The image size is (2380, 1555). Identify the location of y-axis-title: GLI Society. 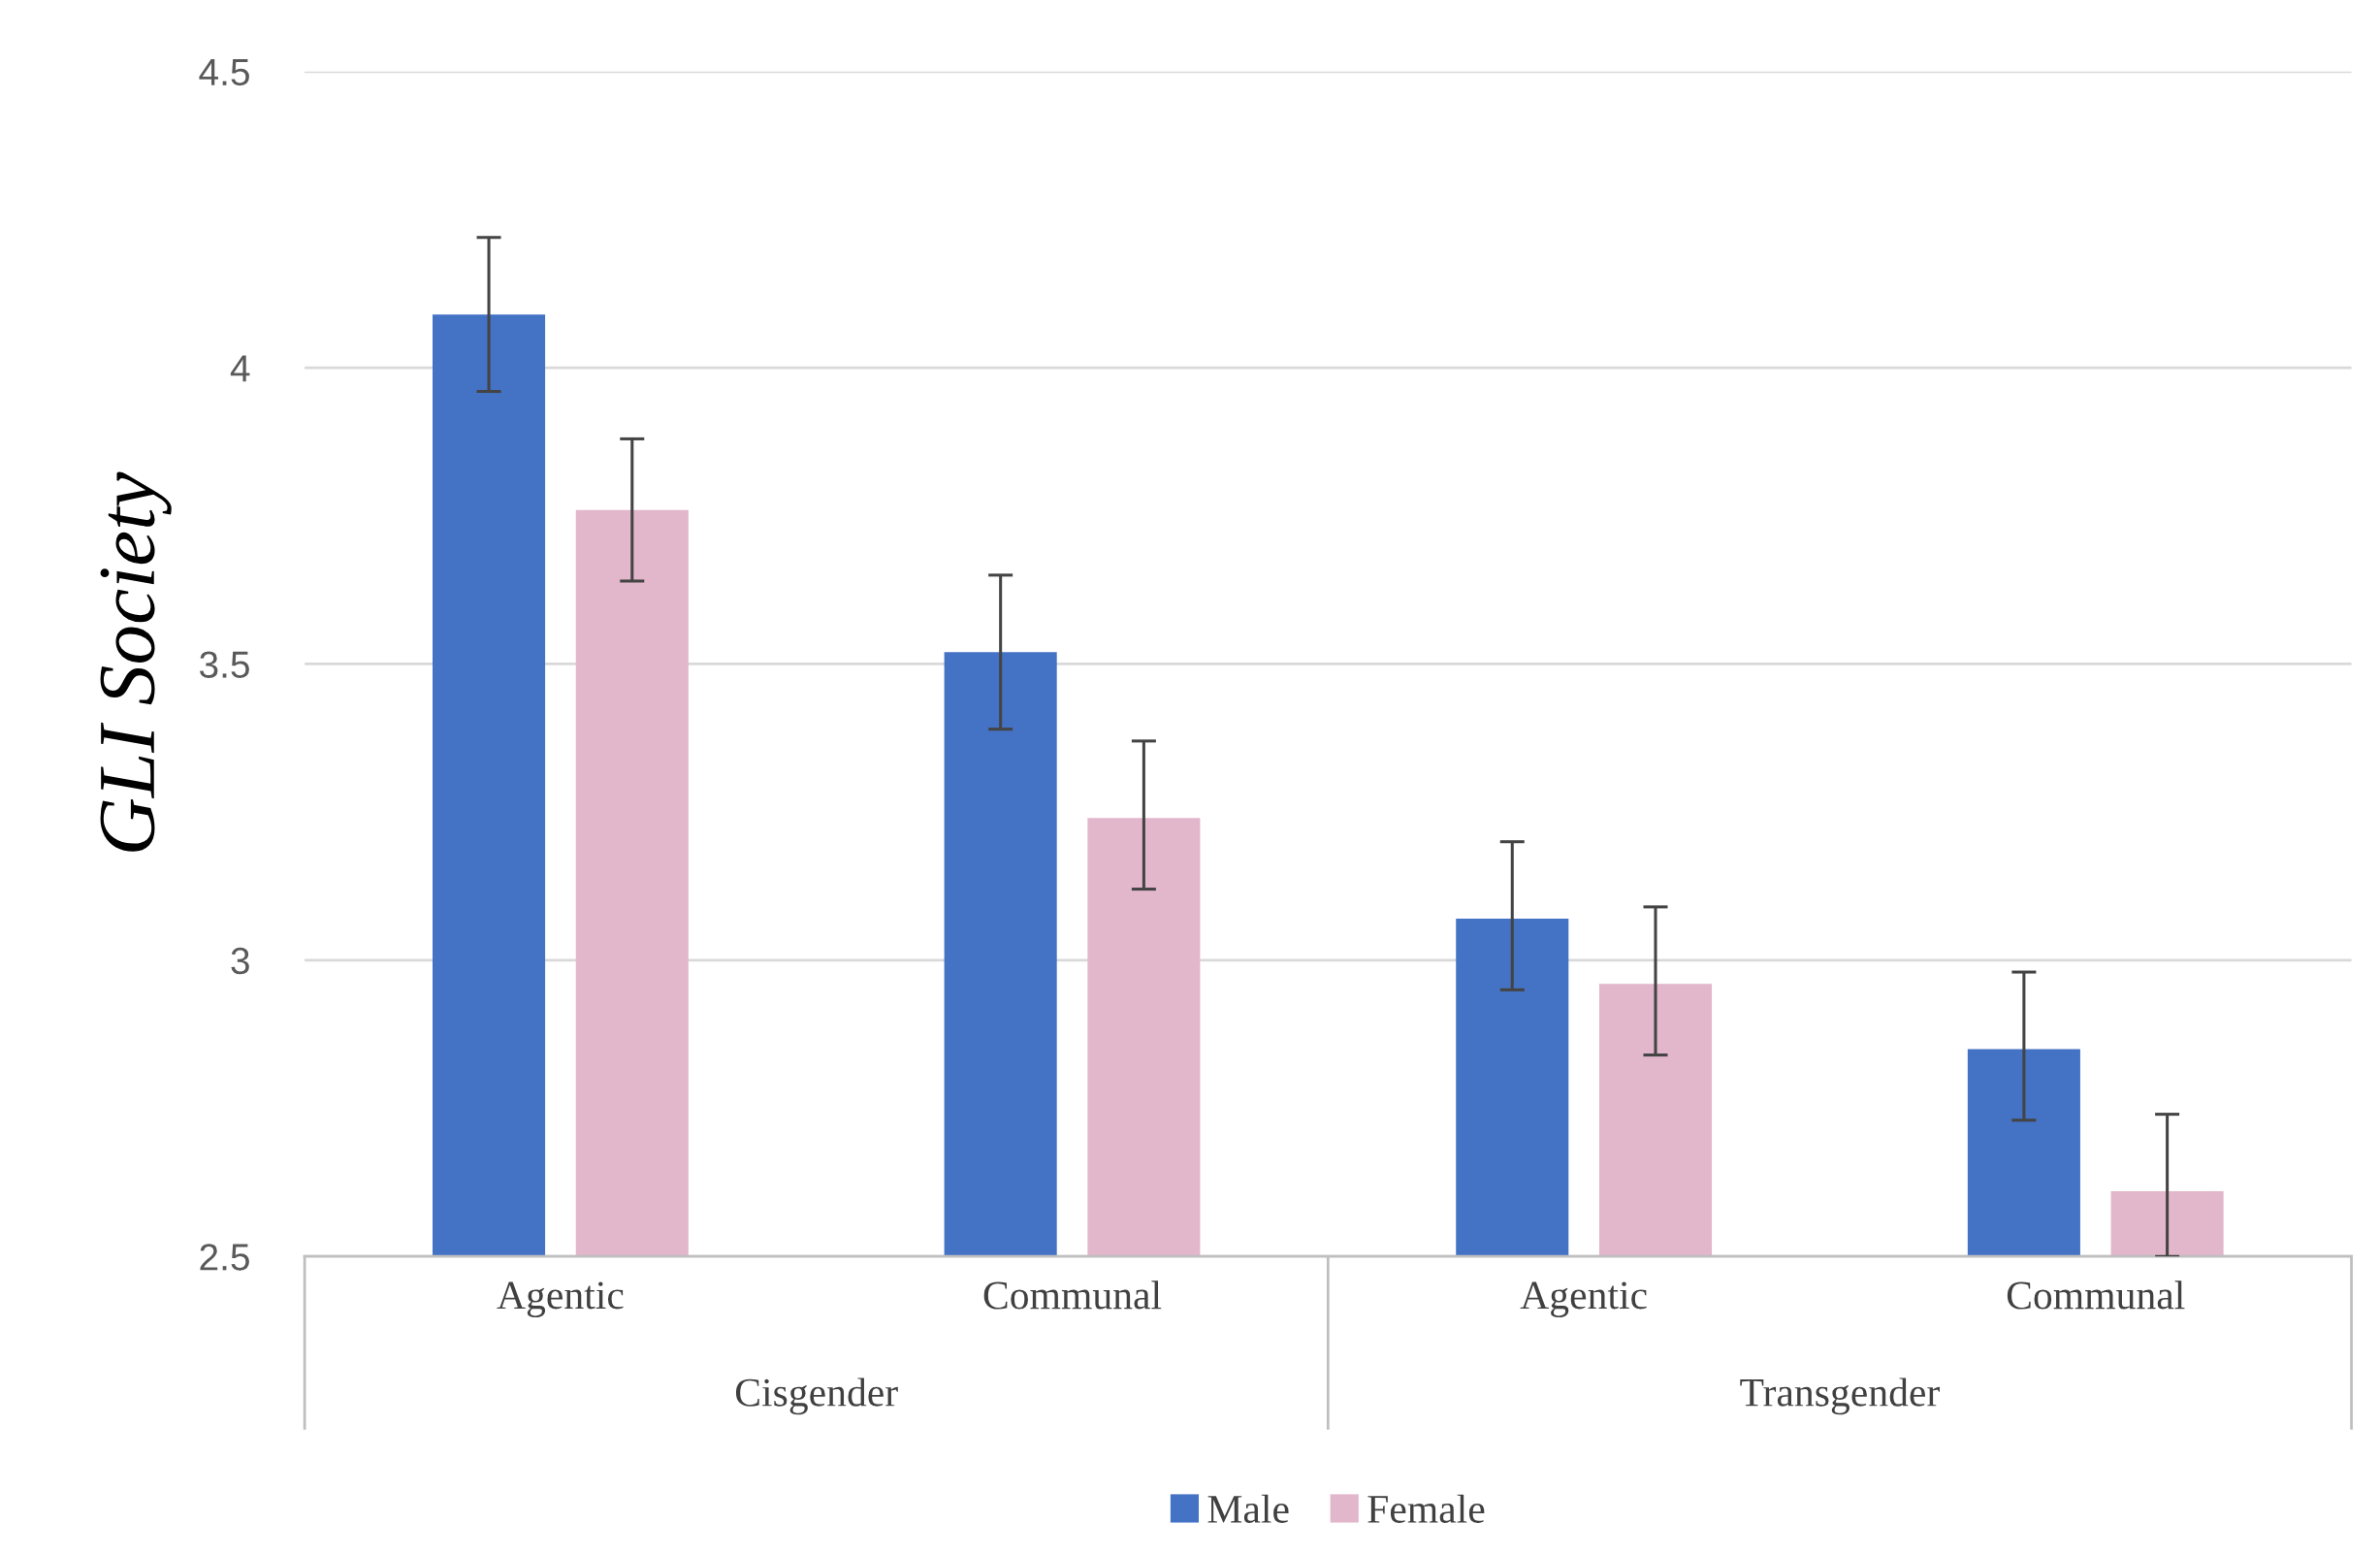
(136, 661).